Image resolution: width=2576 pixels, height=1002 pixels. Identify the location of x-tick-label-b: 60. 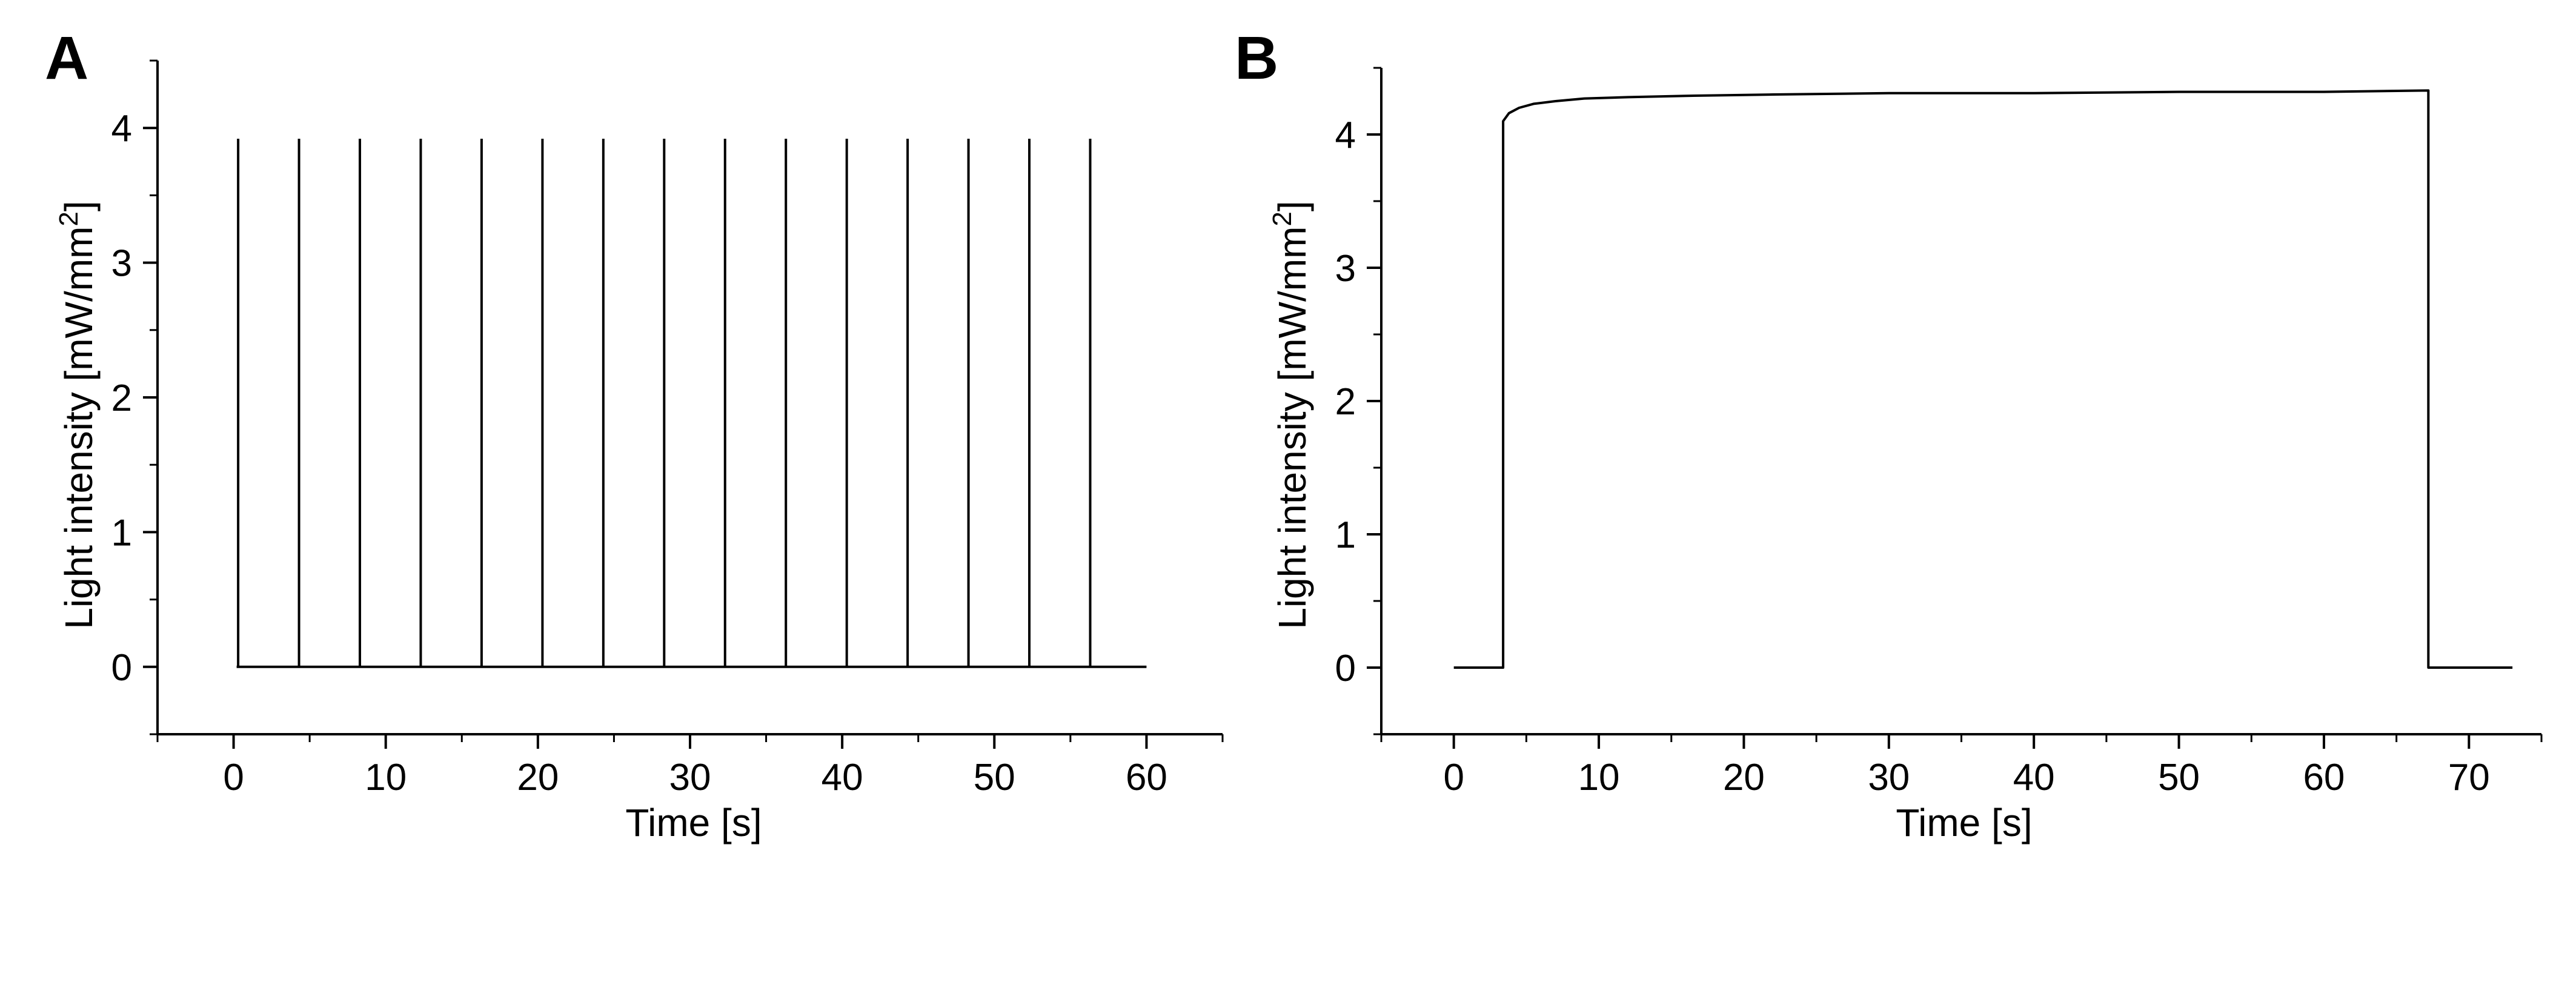
(2324, 777).